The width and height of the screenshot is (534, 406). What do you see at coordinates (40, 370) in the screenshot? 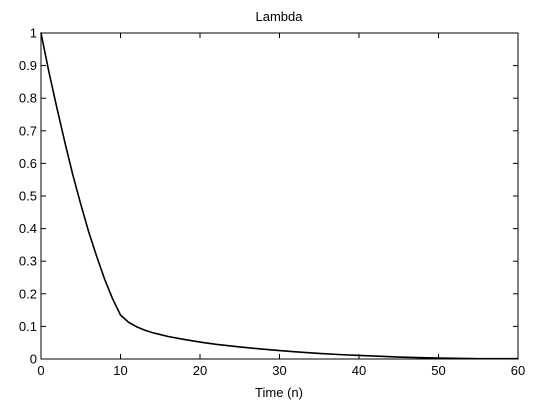
I see `x-tick-label: 0` at bounding box center [40, 370].